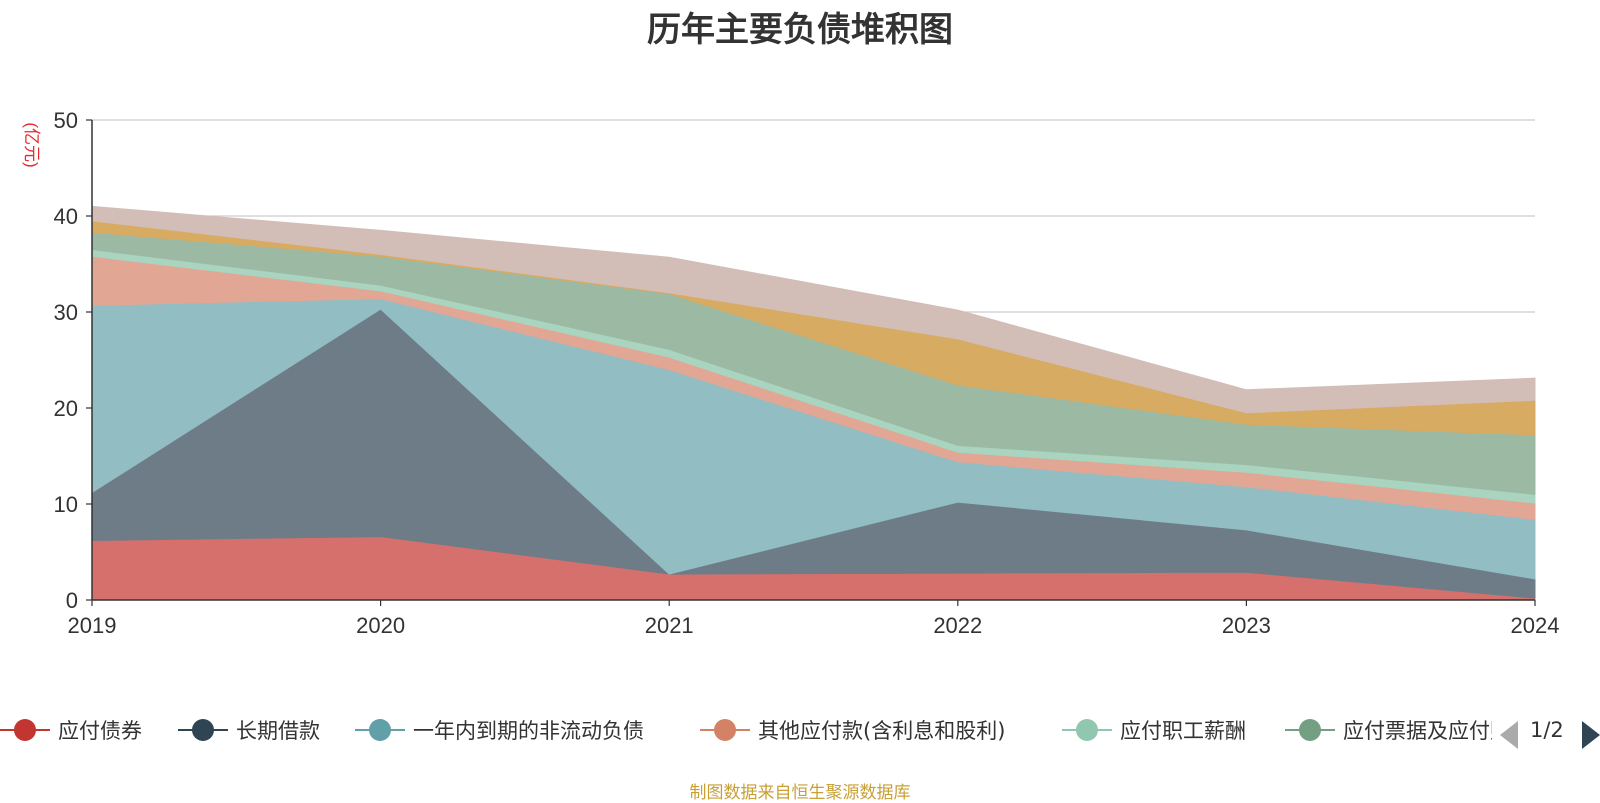 This screenshot has width=1600, height=803. What do you see at coordinates (66, 408) in the screenshot?
I see `y-tick-label: 20` at bounding box center [66, 408].